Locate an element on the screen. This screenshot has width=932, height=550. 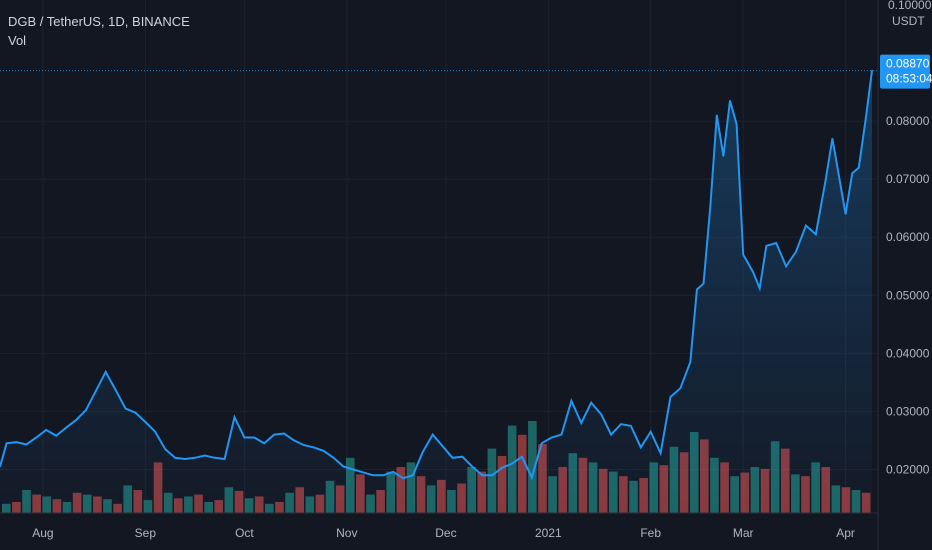
price-tick-1: 0.07000 is located at coordinates (908, 179).